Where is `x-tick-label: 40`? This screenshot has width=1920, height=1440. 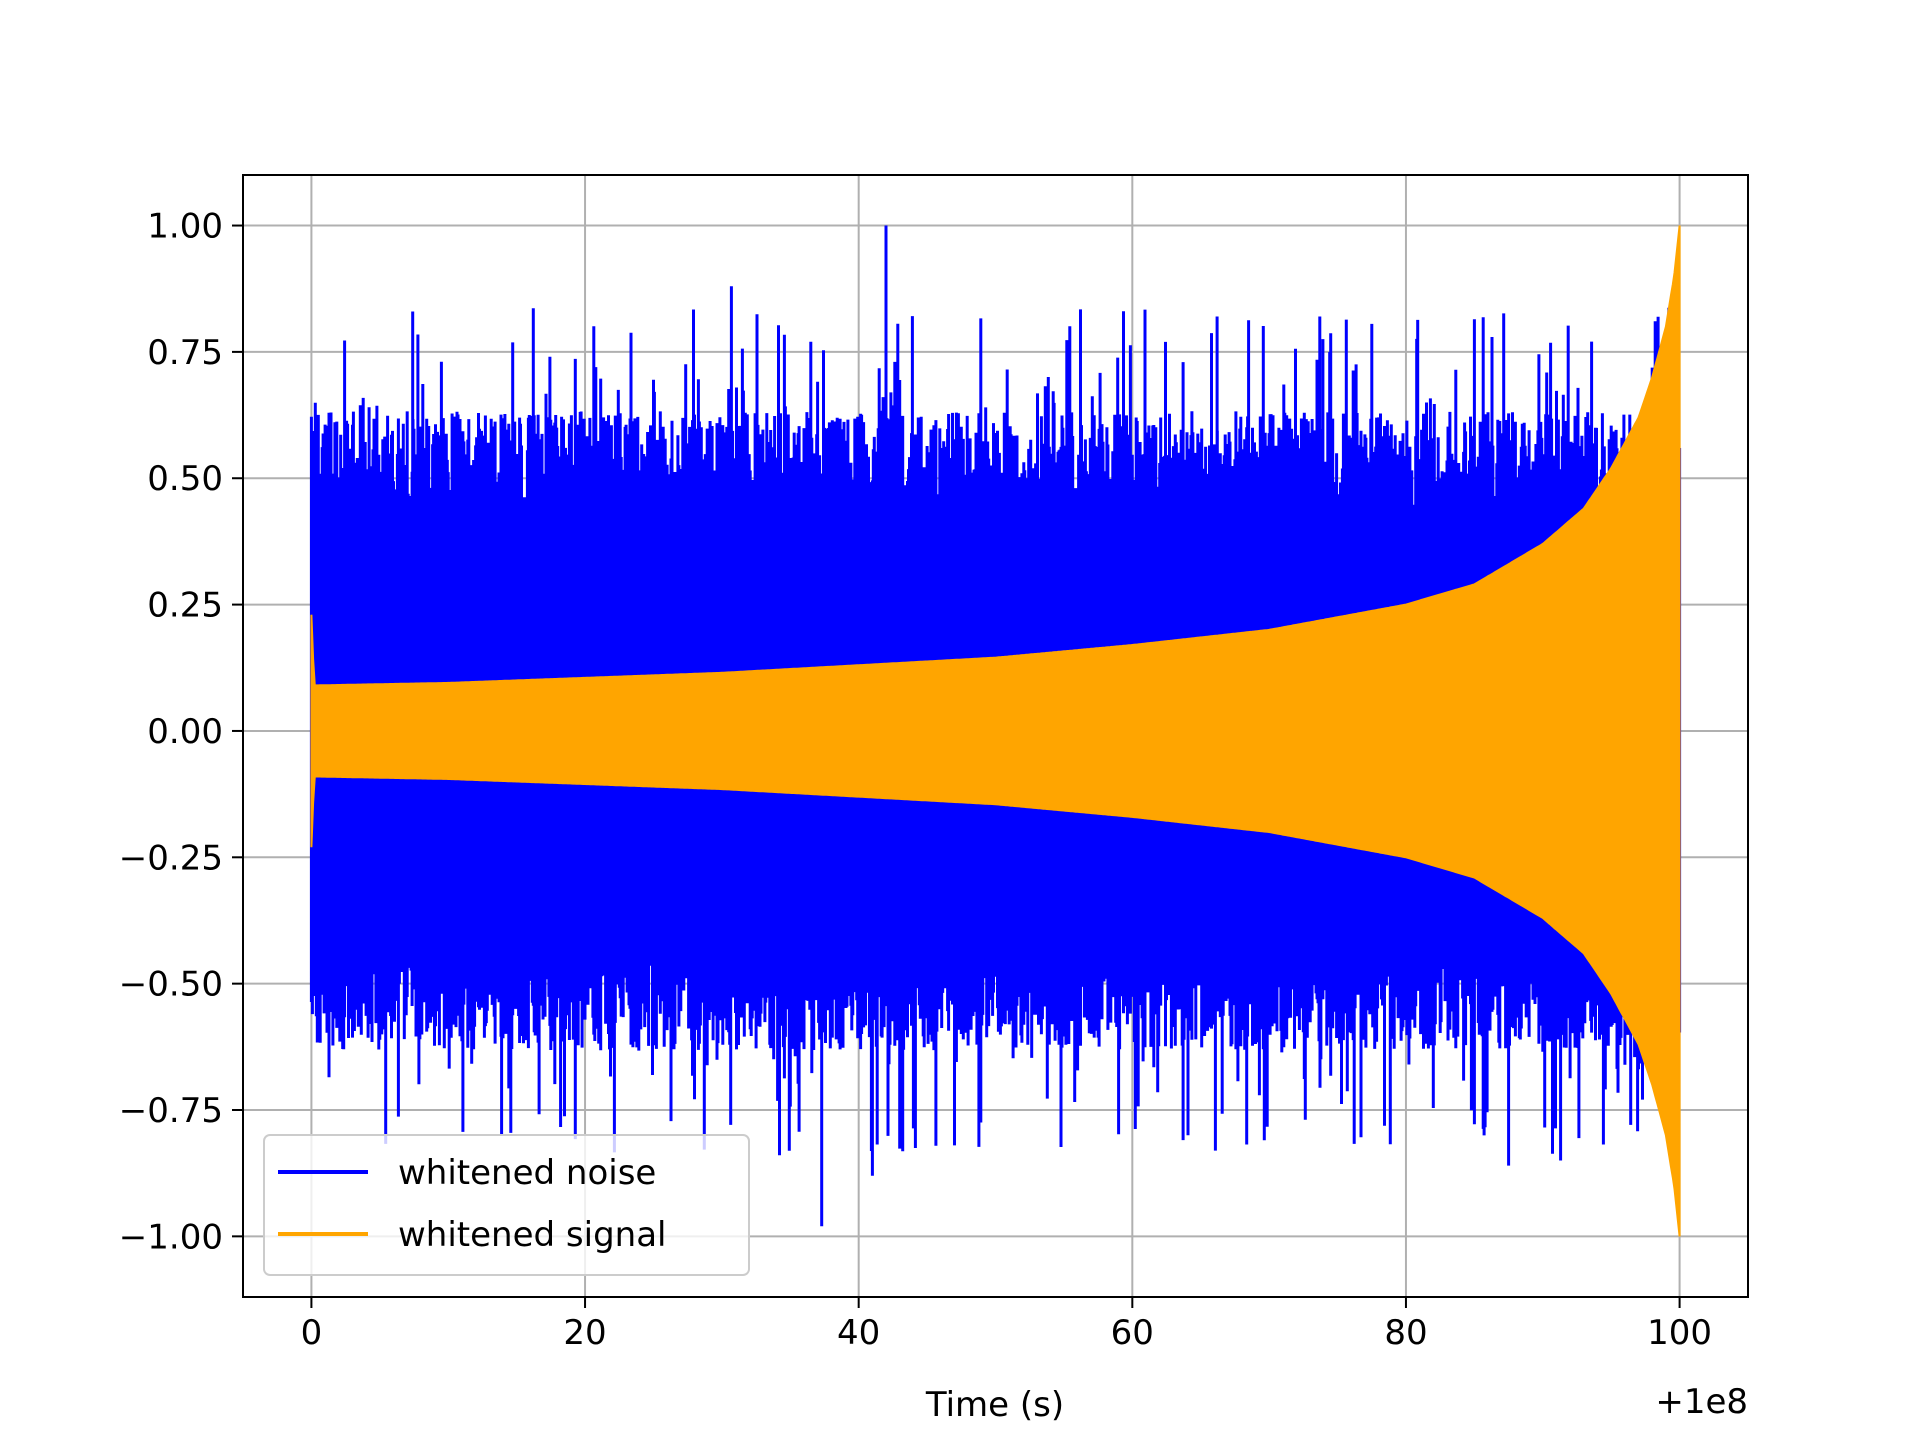 x-tick-label: 40 is located at coordinates (858, 1333).